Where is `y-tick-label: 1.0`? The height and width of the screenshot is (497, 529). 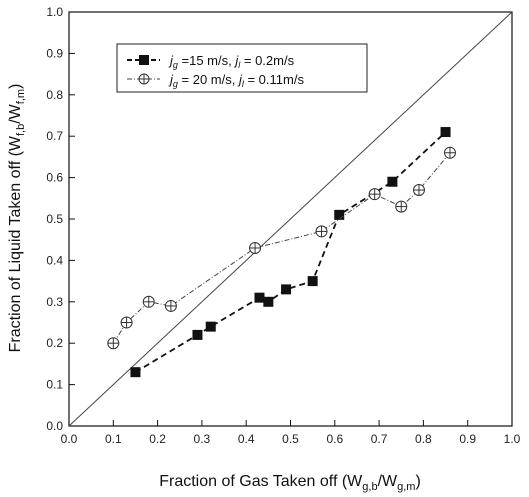
y-tick-label: 1.0 is located at coordinates (54, 12).